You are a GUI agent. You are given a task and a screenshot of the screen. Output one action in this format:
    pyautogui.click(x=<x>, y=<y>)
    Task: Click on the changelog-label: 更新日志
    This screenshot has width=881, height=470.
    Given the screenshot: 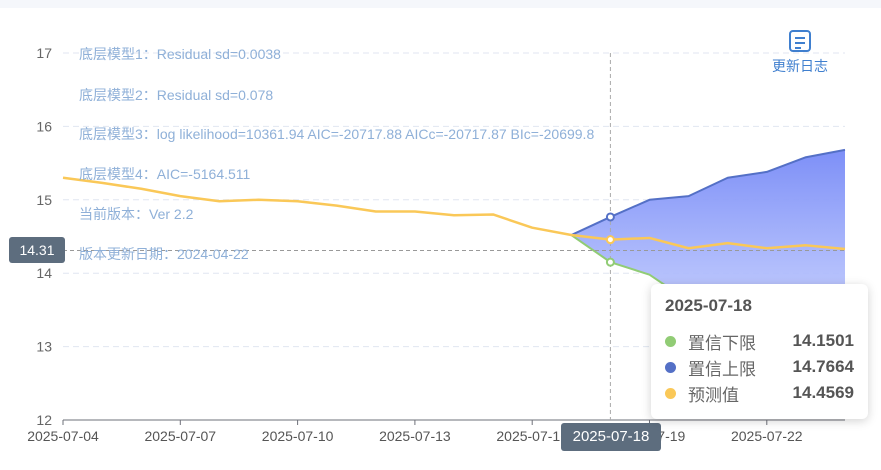 What is the action you would take?
    pyautogui.click(x=800, y=66)
    